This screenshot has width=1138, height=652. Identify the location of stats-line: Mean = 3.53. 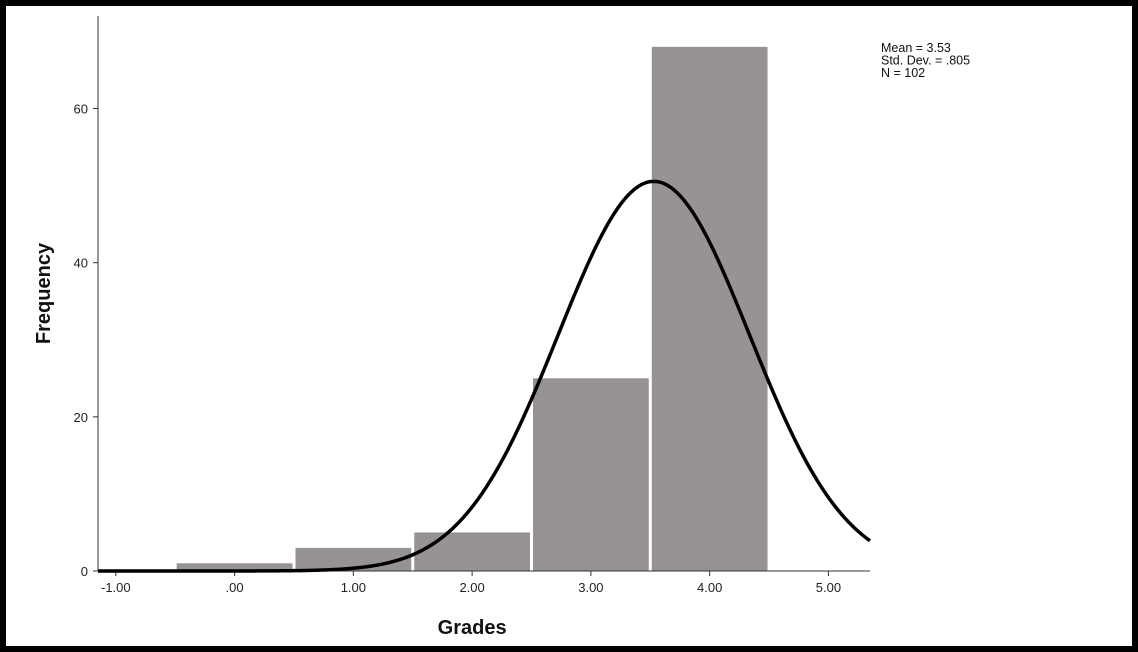
(916, 48).